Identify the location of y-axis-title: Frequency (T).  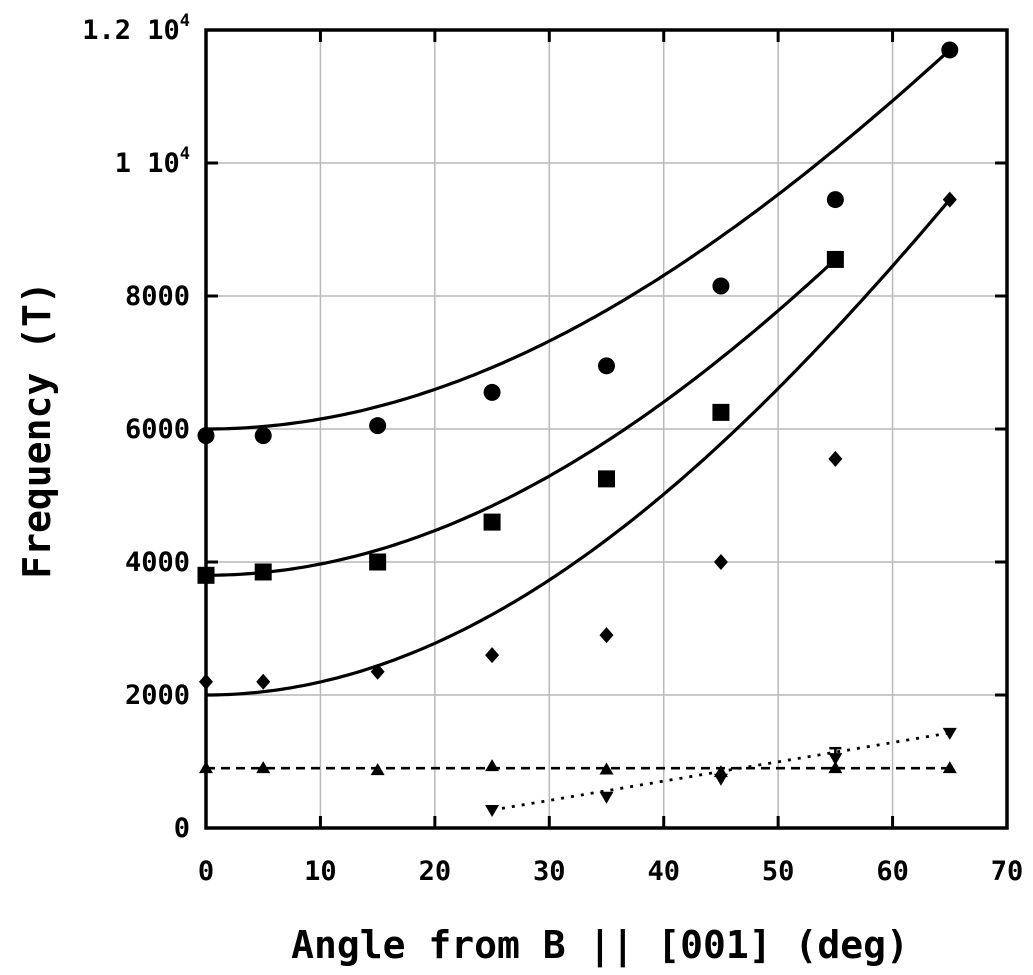
(37, 429).